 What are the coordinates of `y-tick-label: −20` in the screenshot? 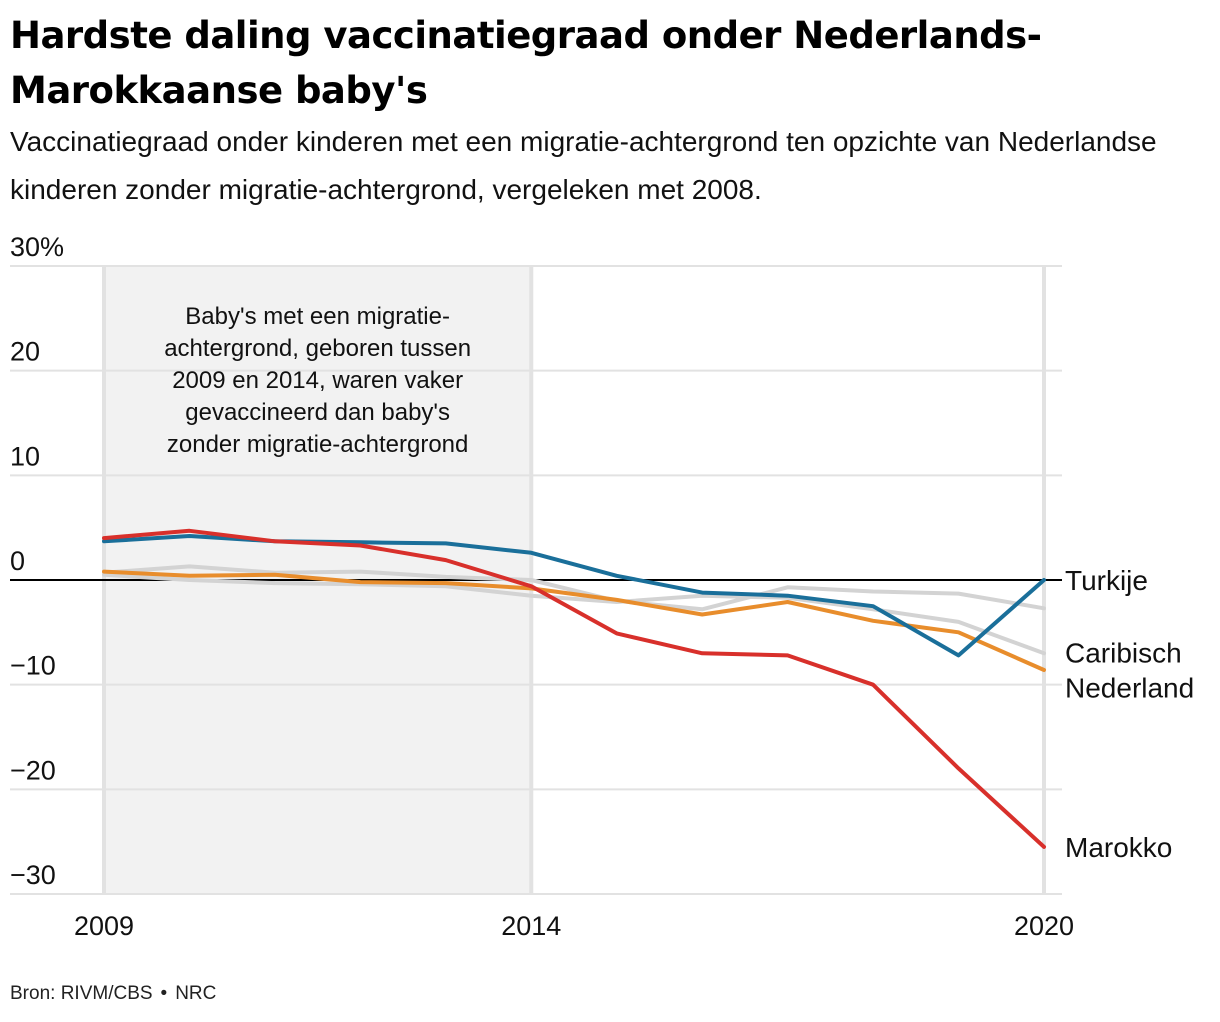 It's located at (33, 770).